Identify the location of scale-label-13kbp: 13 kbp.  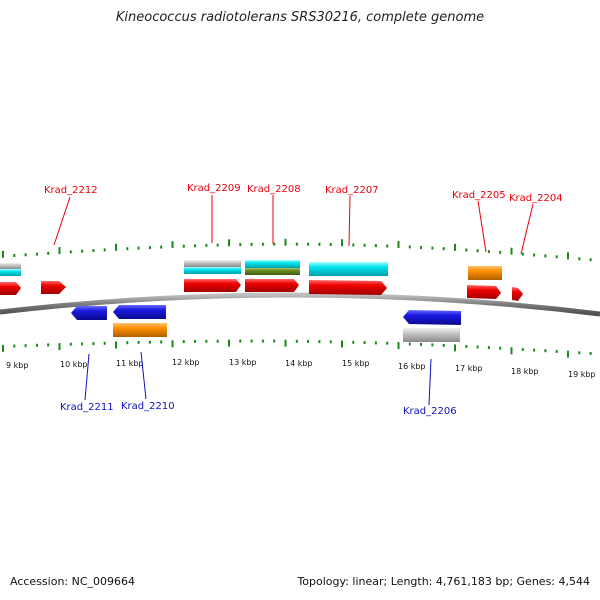
(243, 362).